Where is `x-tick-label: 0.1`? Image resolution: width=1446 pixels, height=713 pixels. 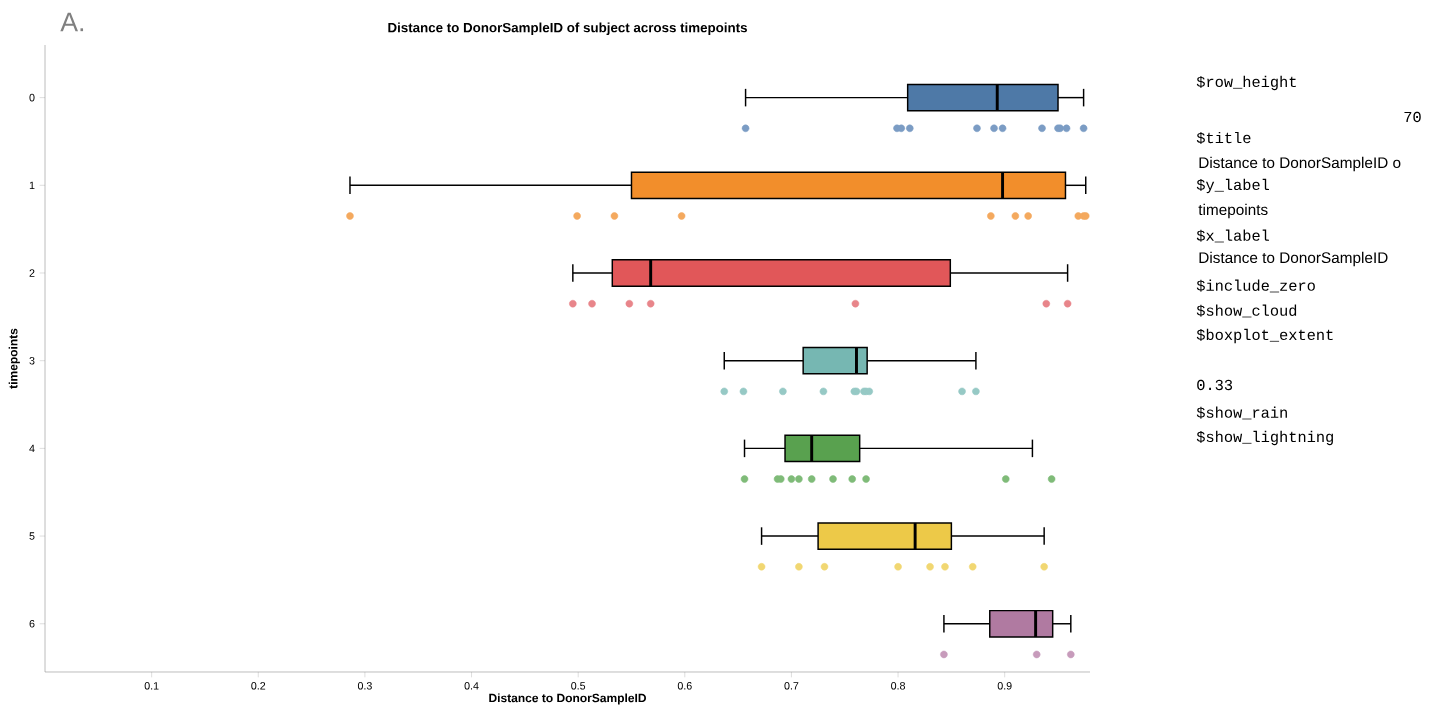
x-tick-label: 0.1 is located at coordinates (151, 686).